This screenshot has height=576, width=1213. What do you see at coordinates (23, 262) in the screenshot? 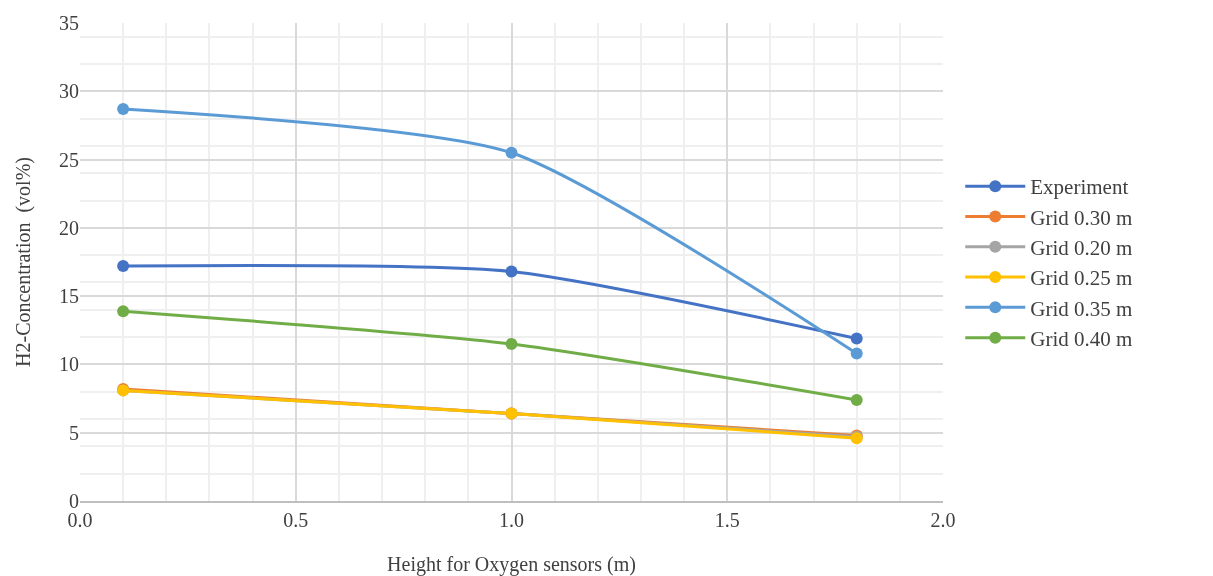
I see `y-axis-title: H2-Concentration (vol%)` at bounding box center [23, 262].